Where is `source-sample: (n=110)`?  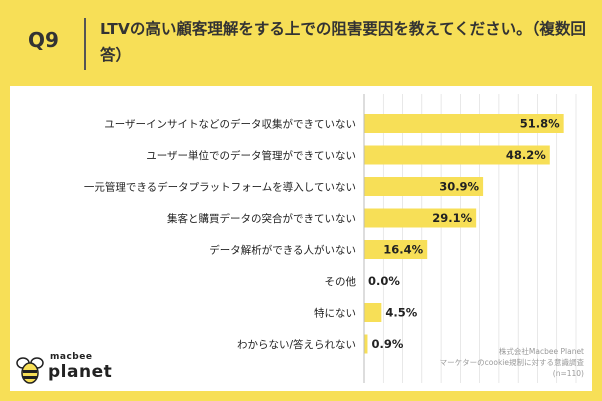 source-sample: (n=110) is located at coordinates (568, 373).